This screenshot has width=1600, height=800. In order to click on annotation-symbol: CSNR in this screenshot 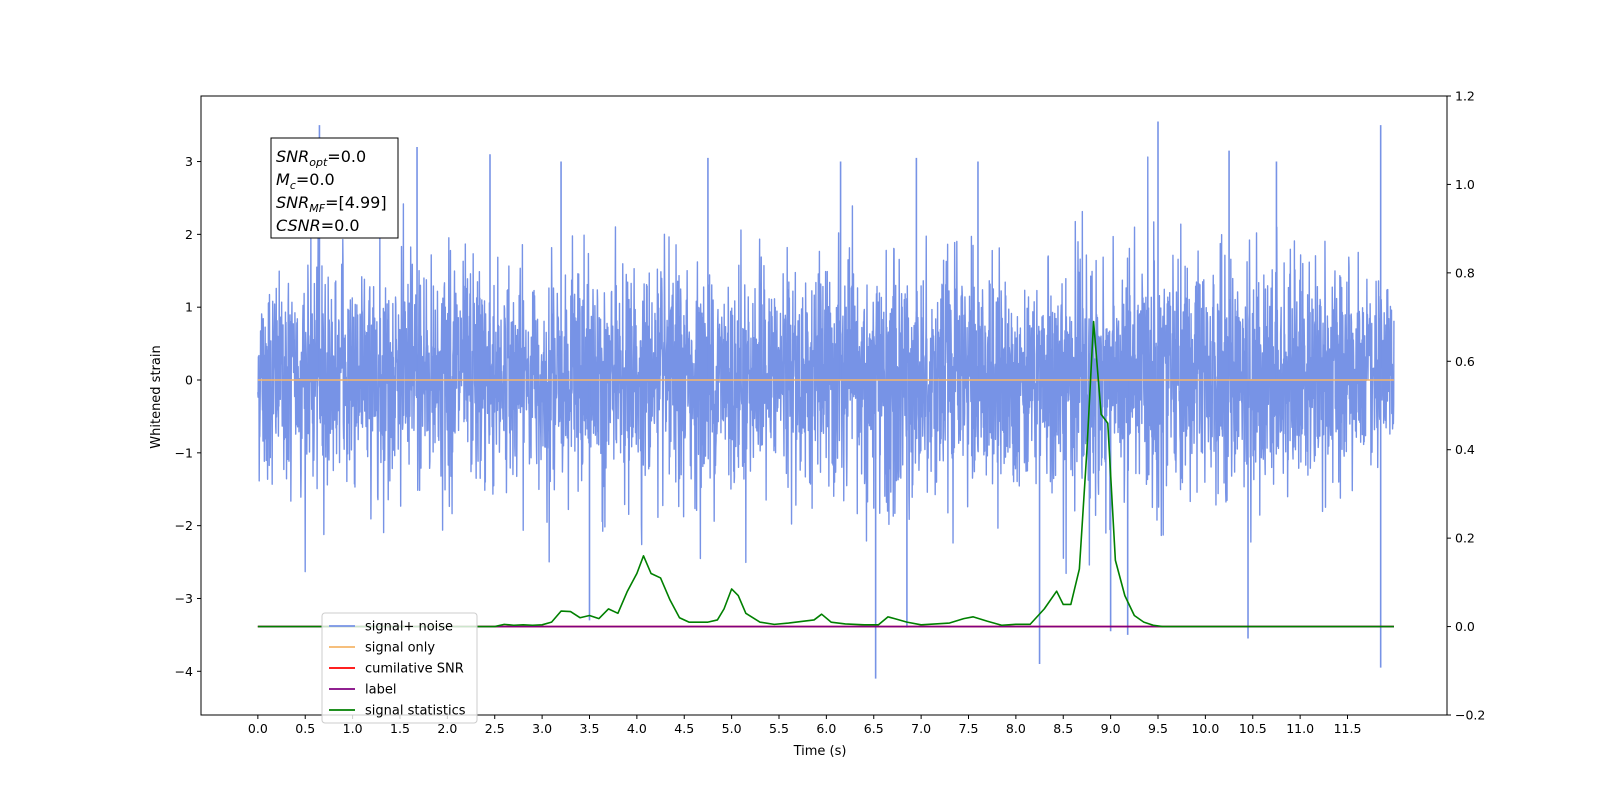, I will do `click(298, 225)`.